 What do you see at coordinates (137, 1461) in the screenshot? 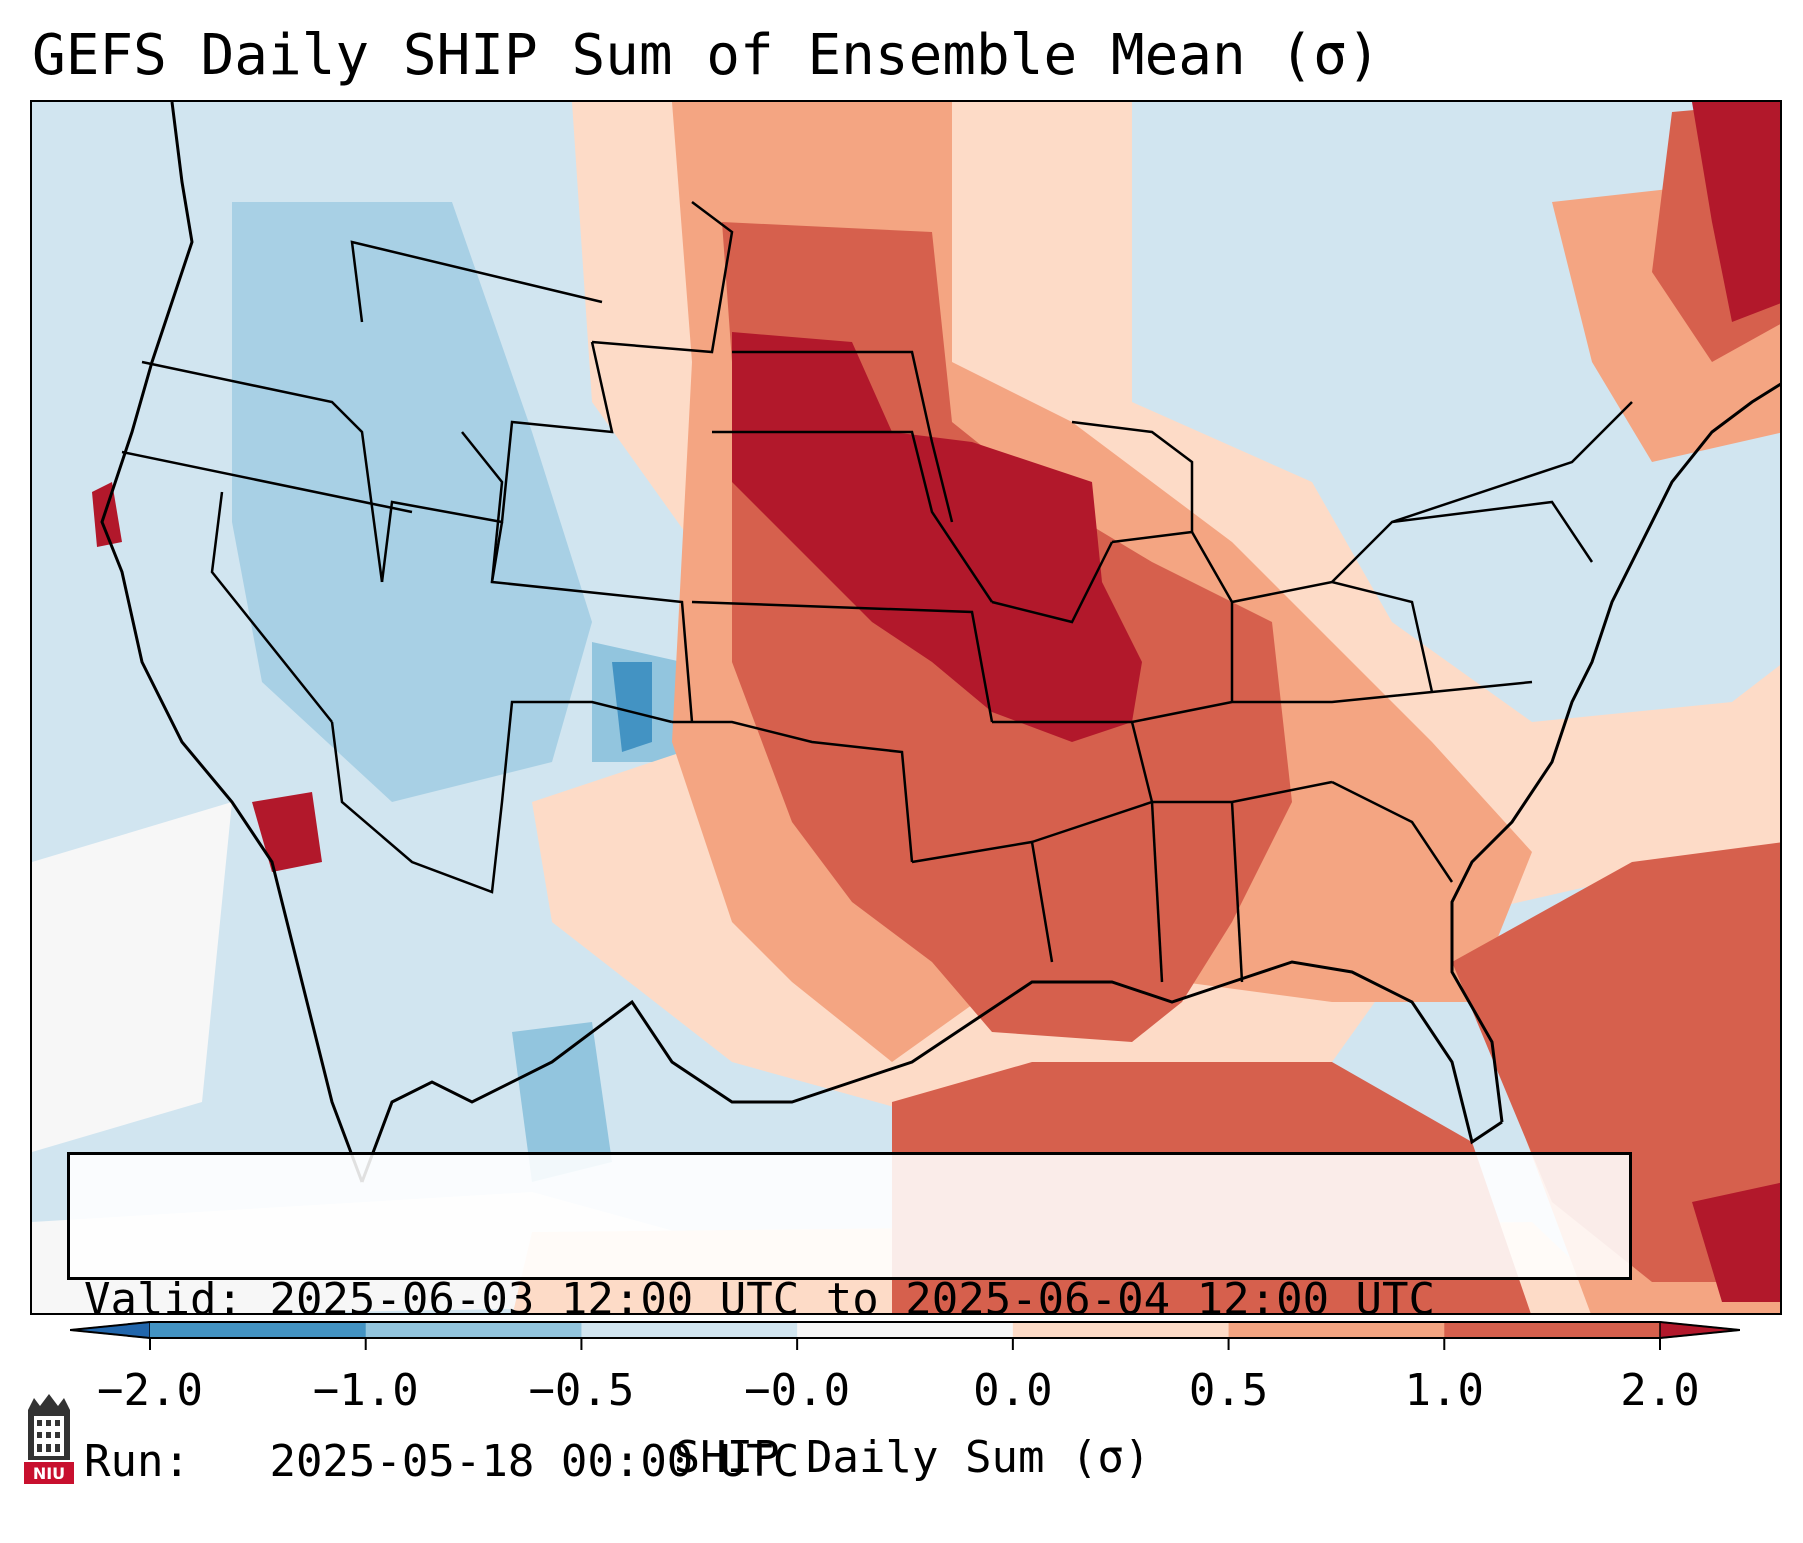
I see `run-label: Run:` at bounding box center [137, 1461].